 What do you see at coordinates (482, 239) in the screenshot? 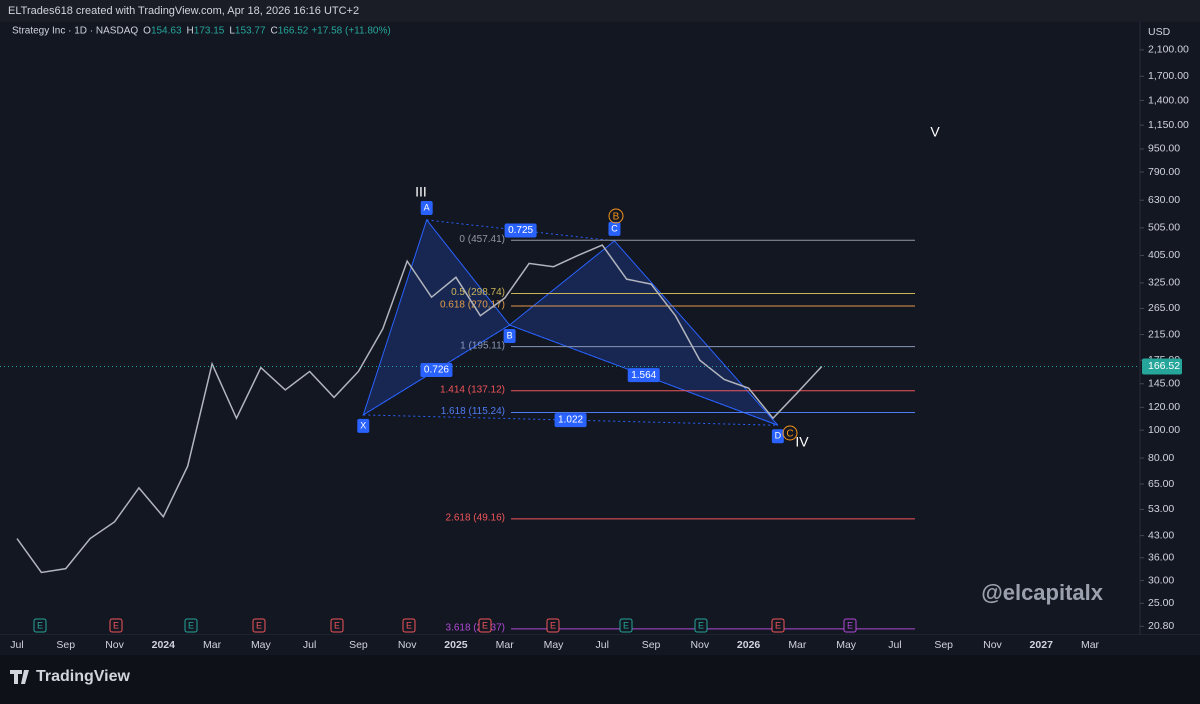
I see `fib-label: 0 (457.41)` at bounding box center [482, 239].